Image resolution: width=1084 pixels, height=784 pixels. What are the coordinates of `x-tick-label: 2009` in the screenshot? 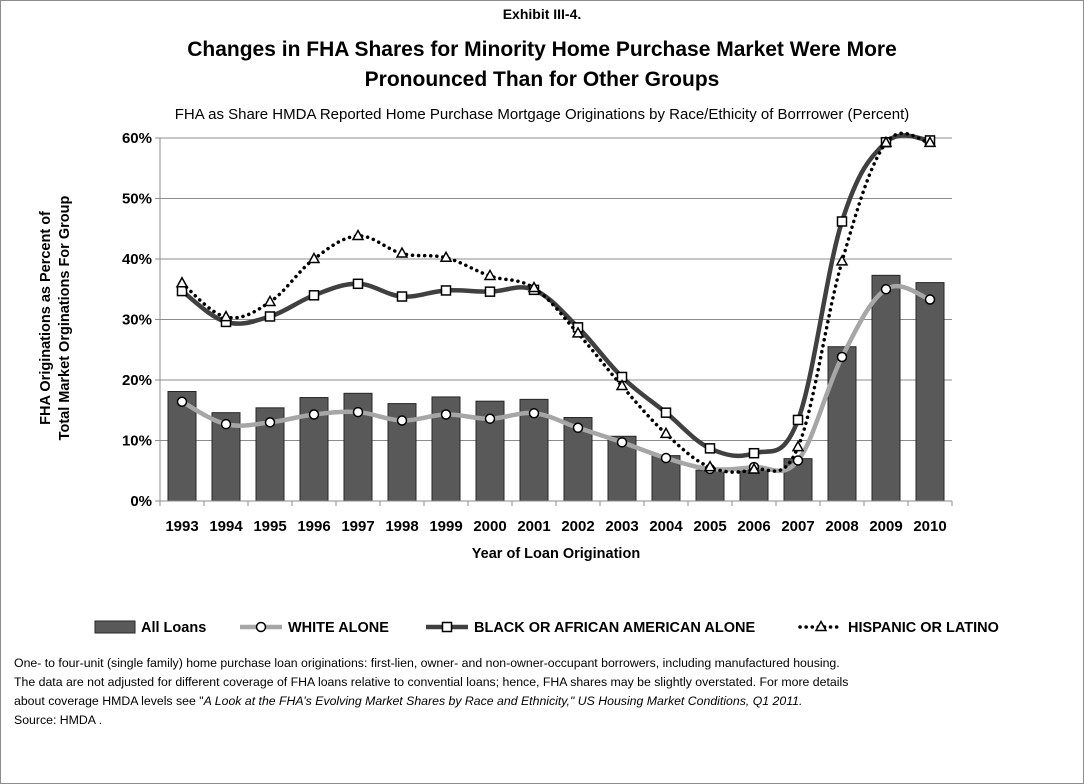 It's located at (885, 526).